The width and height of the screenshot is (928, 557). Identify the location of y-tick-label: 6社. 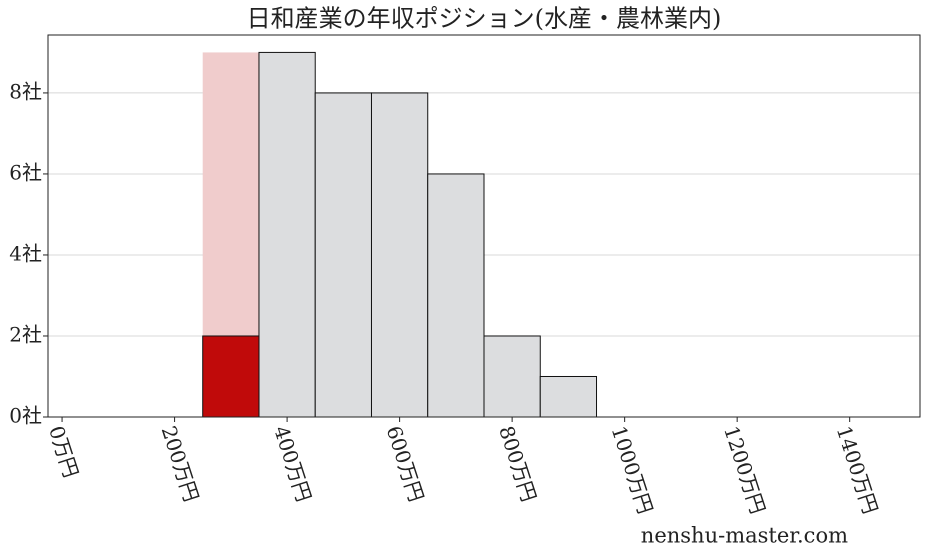
(25, 172).